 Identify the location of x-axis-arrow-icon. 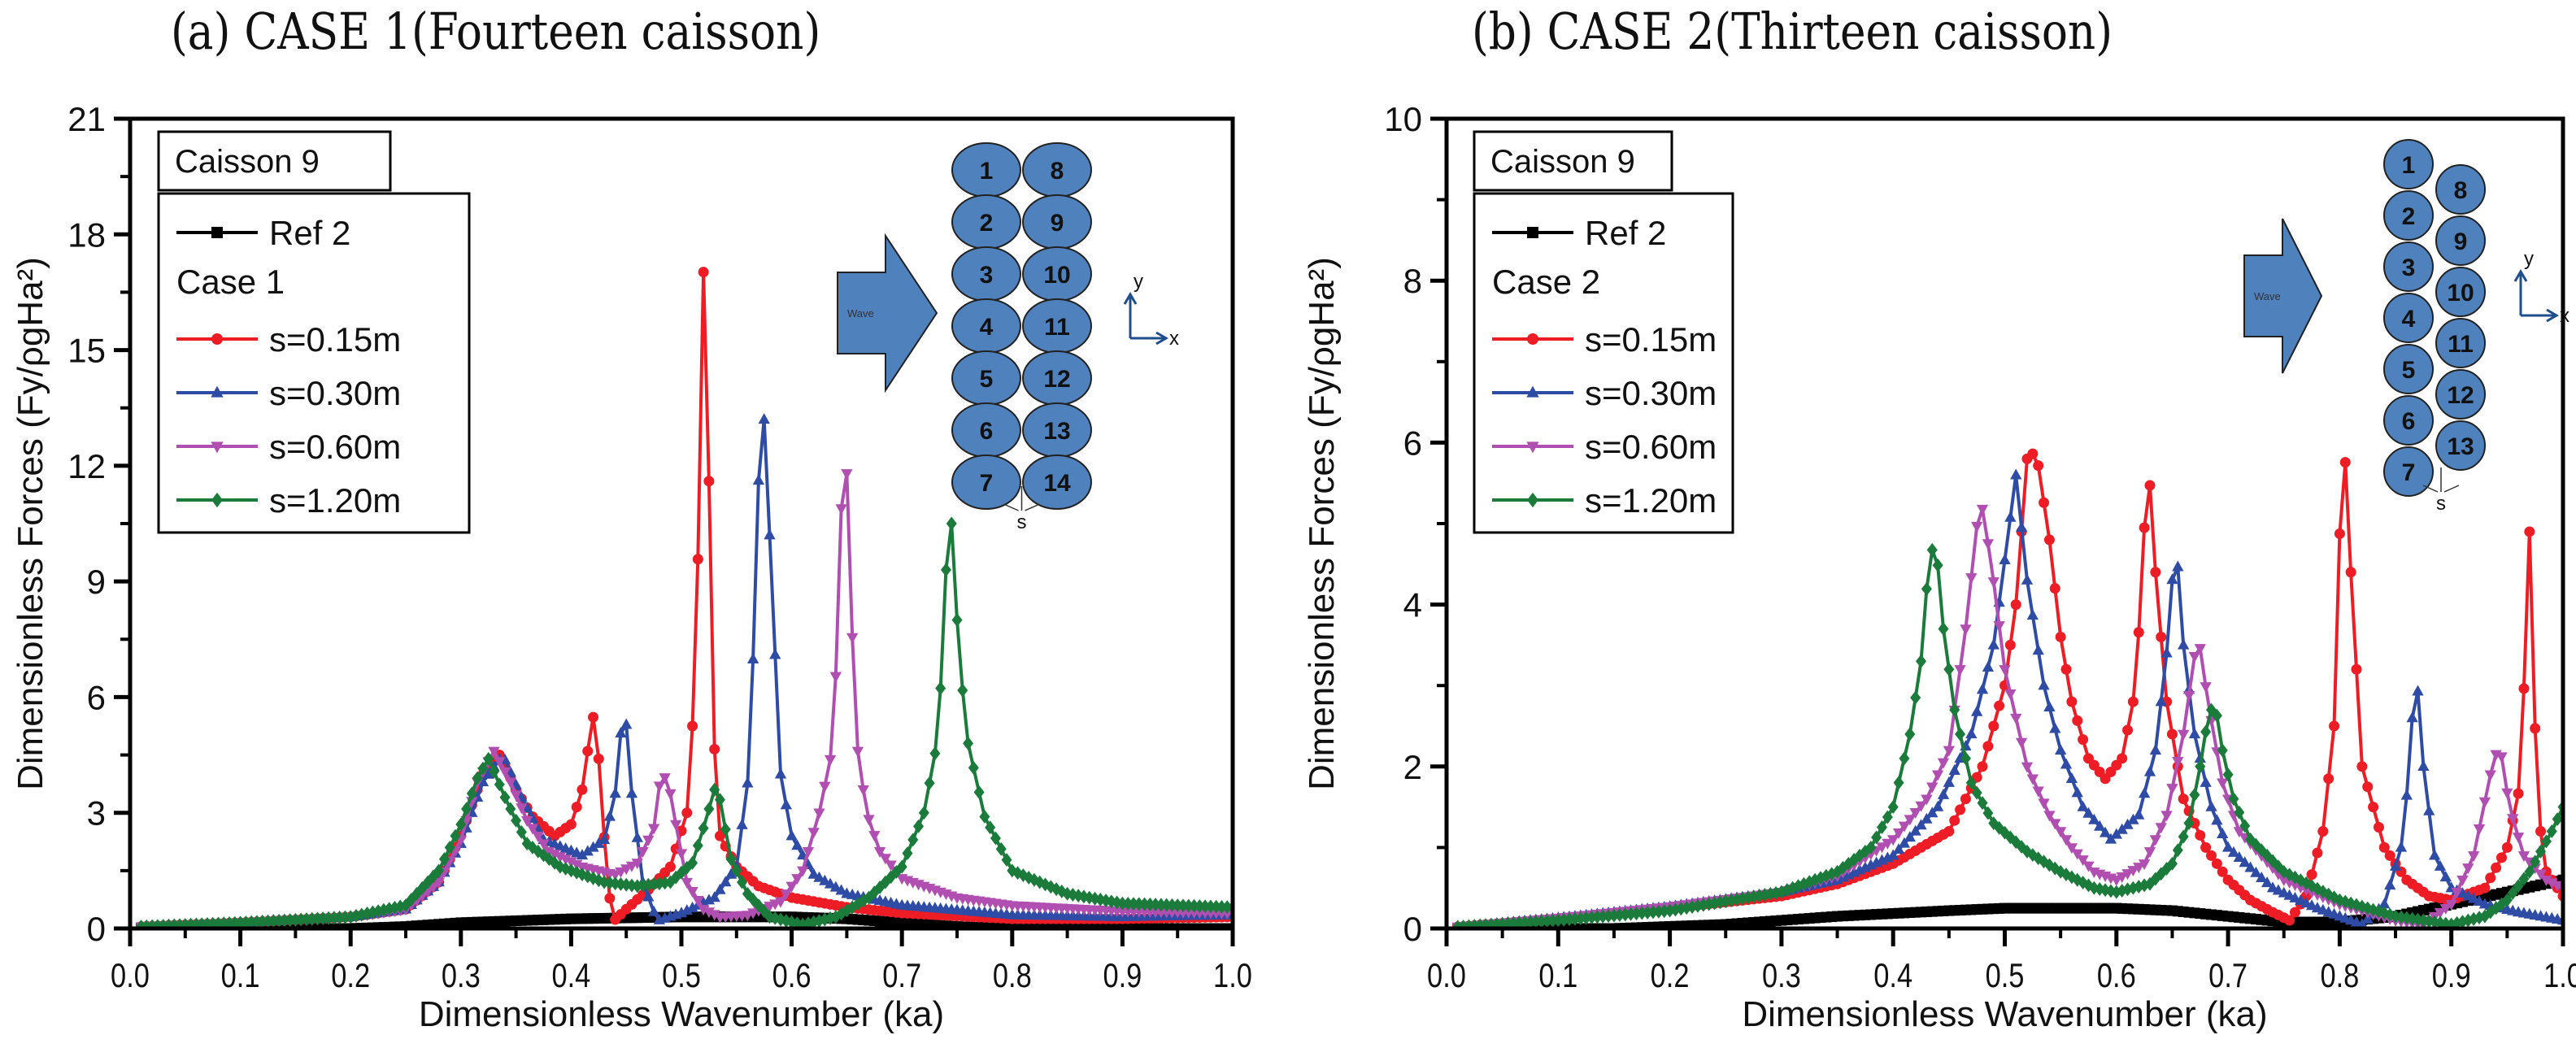
(1149, 338).